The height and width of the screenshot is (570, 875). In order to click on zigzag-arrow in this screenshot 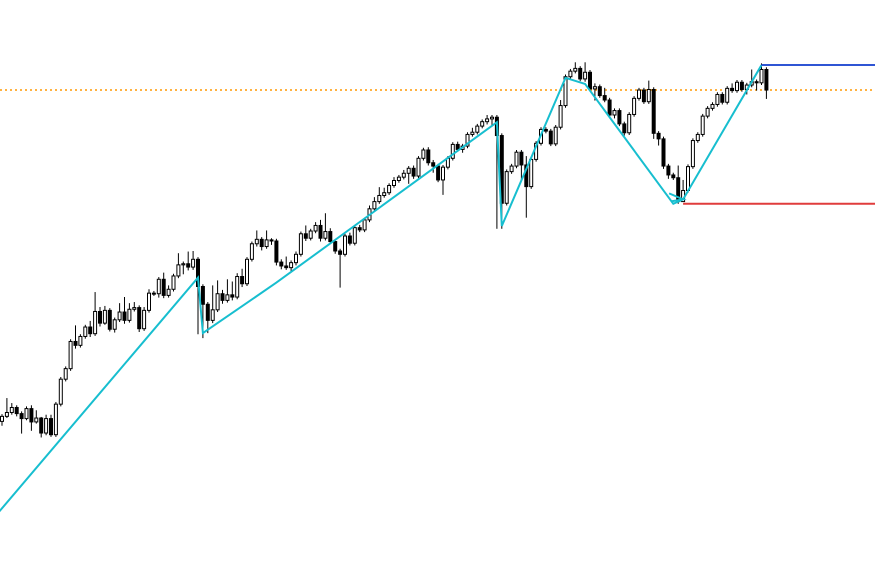, I will do `click(677, 197)`.